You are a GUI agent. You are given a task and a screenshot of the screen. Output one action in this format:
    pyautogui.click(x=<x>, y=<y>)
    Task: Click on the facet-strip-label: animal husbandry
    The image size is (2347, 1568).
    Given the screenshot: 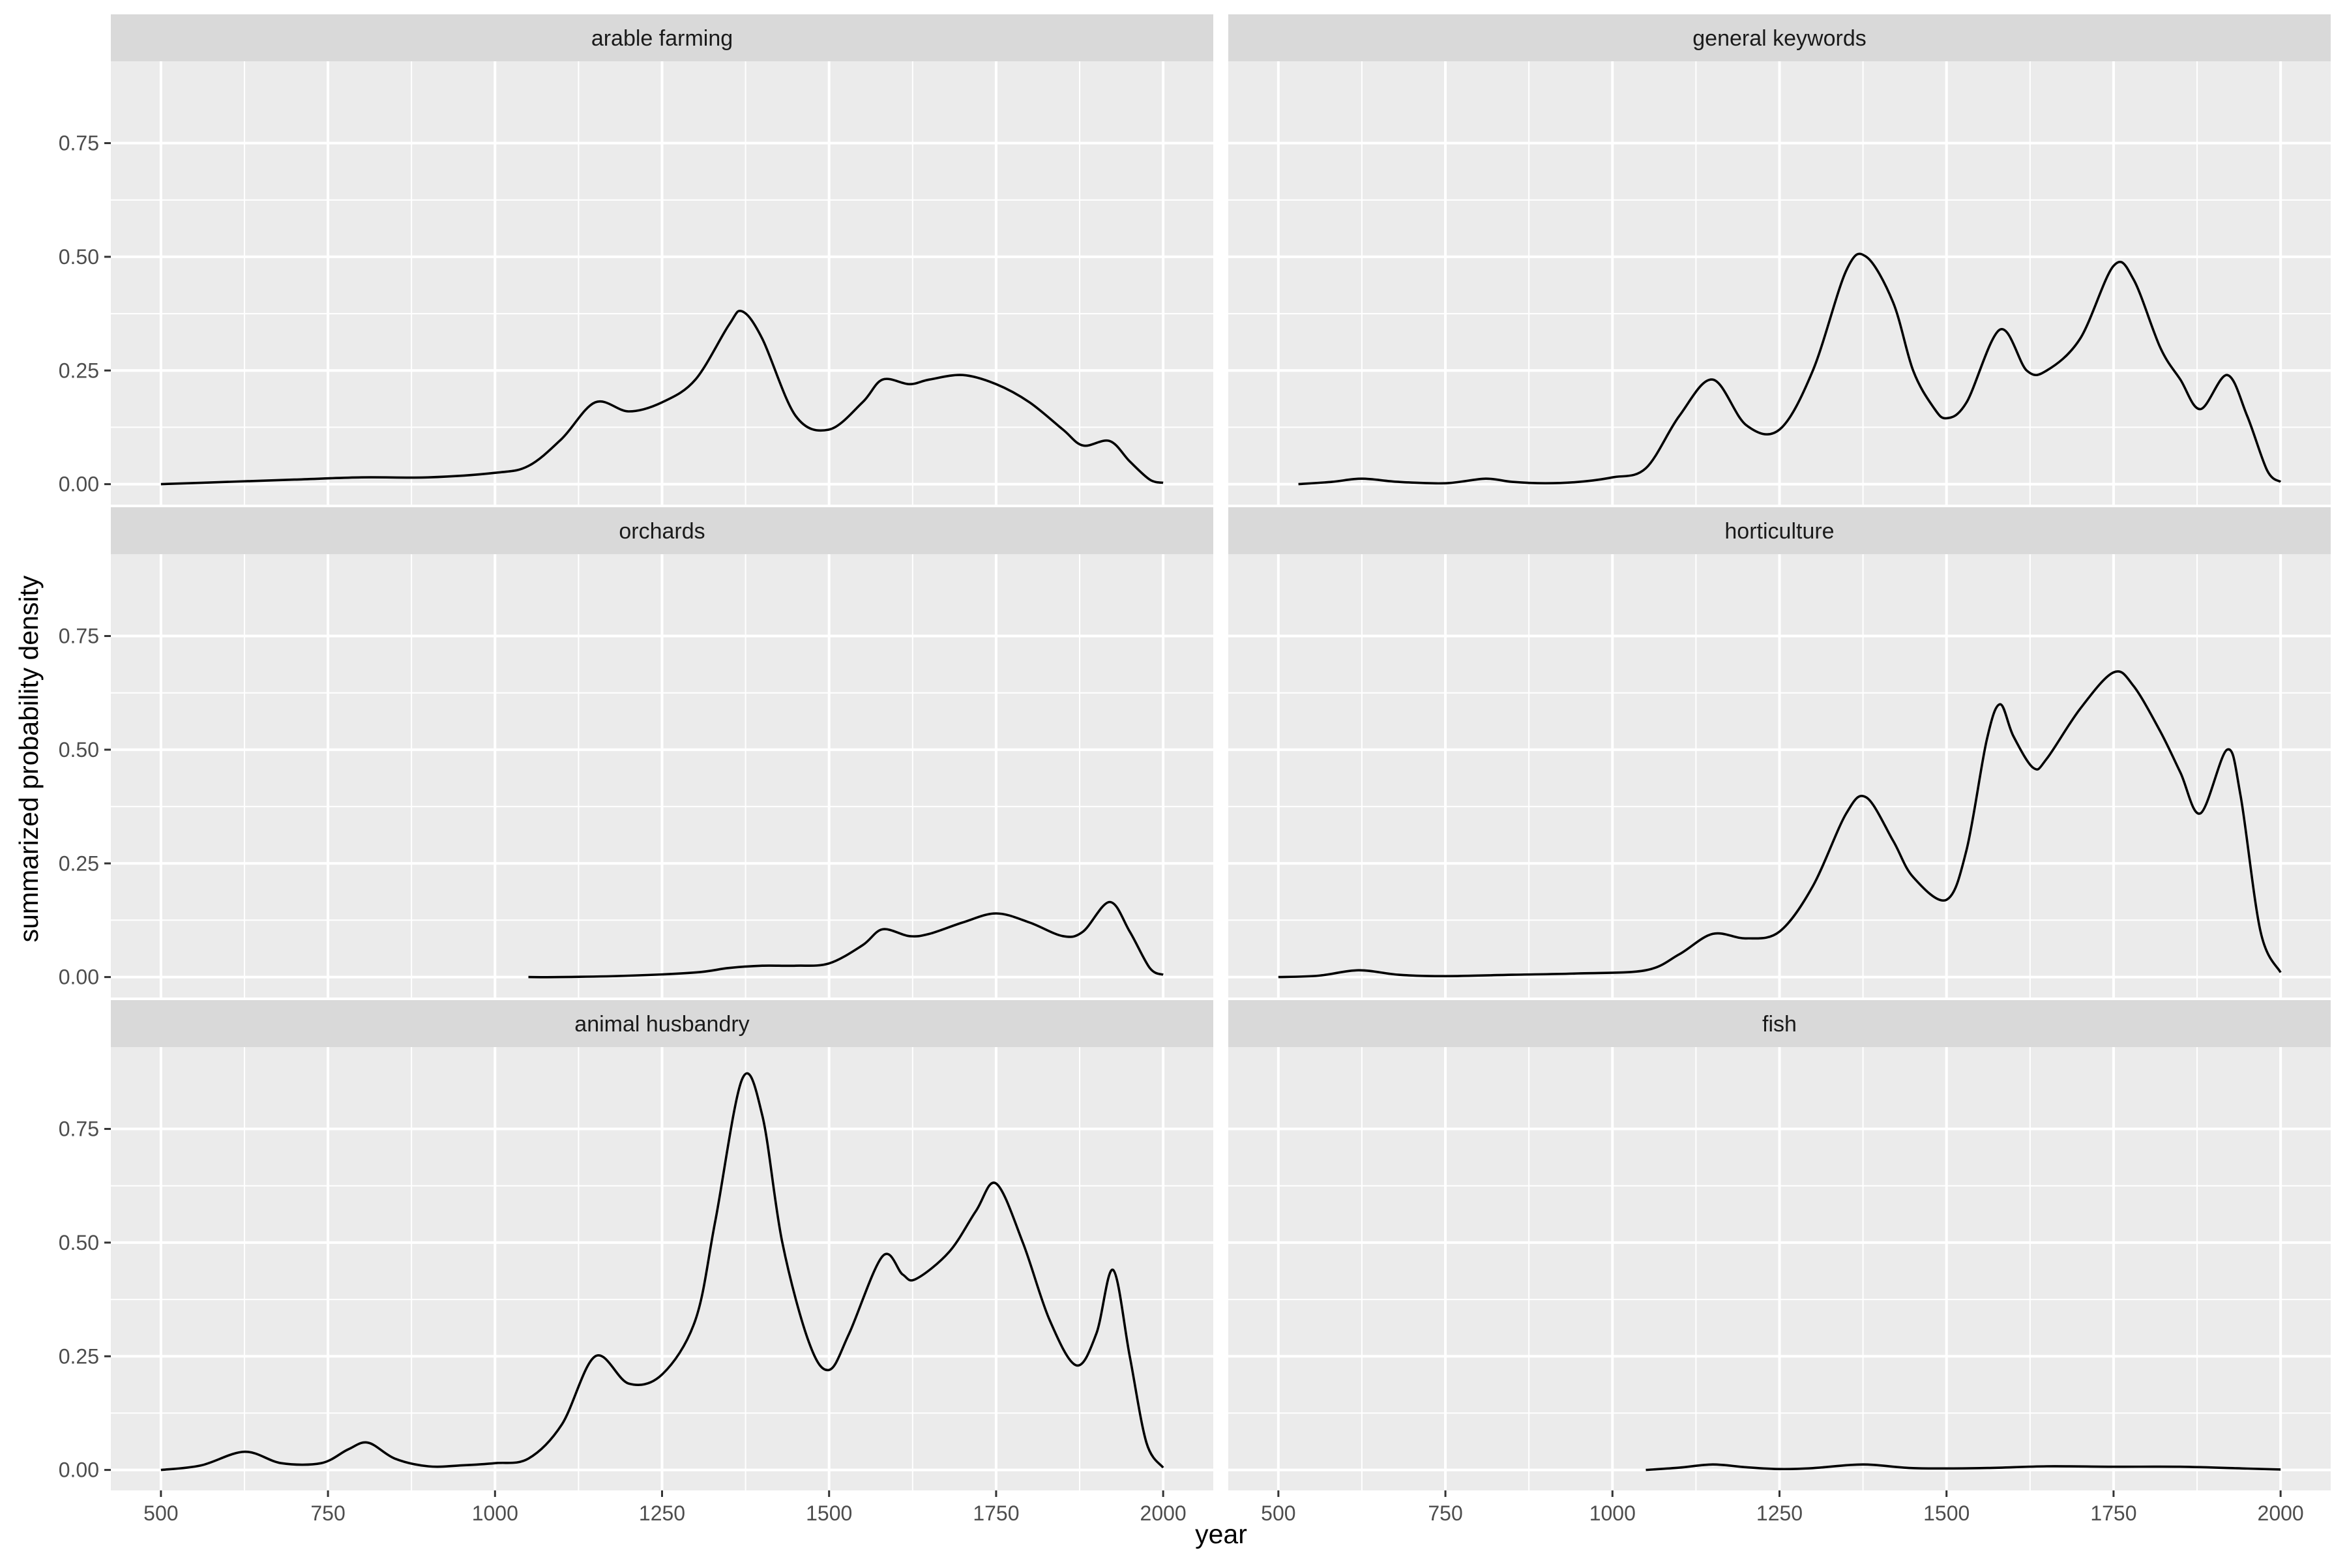 What is the action you would take?
    pyautogui.click(x=661, y=1025)
    